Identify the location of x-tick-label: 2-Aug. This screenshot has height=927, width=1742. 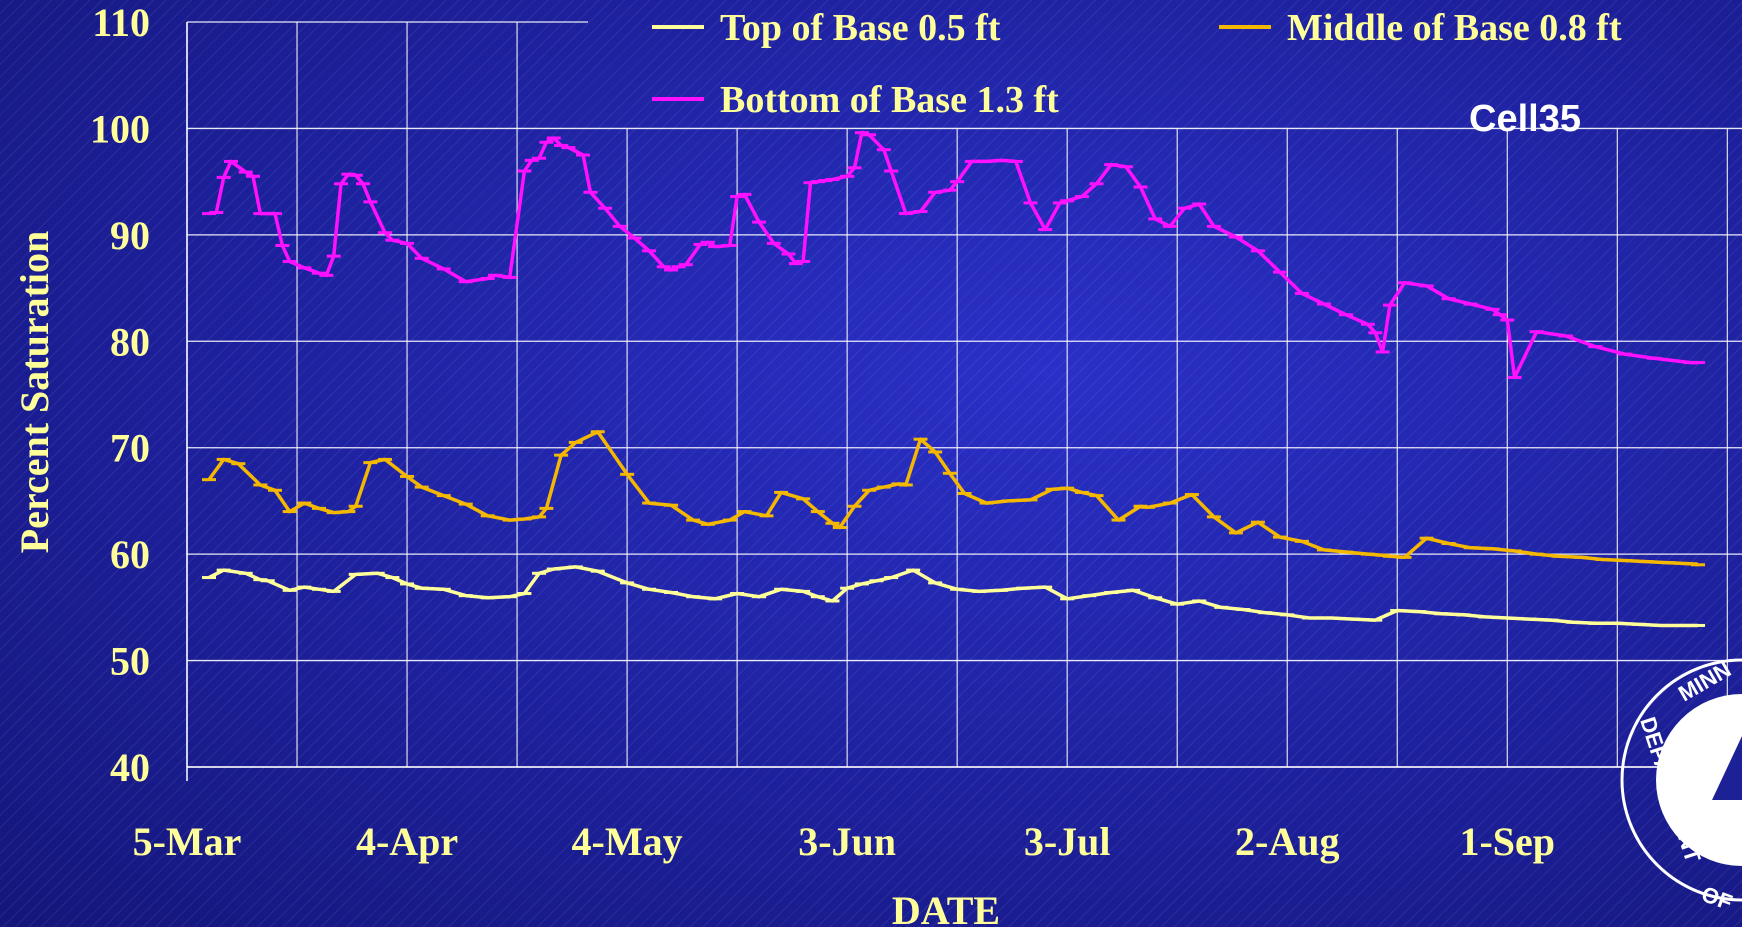
(1287, 841).